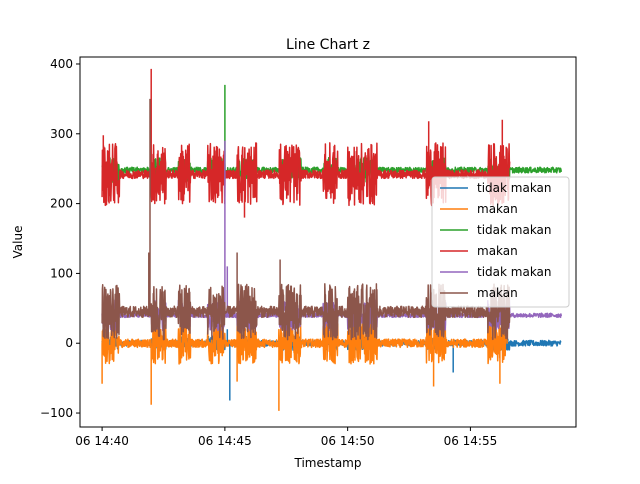 This screenshot has width=640, height=484. I want to click on y-tick-label: 100, so click(61, 273).